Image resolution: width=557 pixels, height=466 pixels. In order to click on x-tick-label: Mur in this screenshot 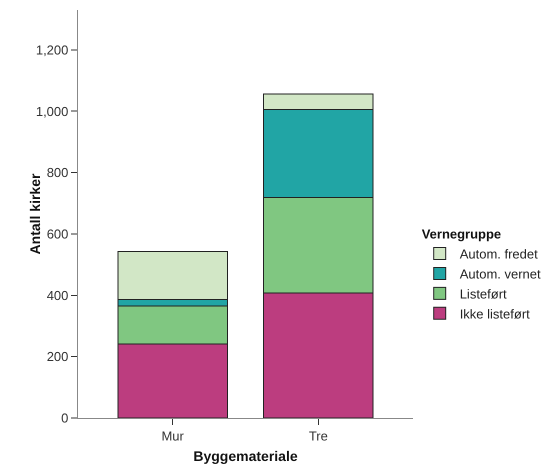, I will do `click(173, 436)`.